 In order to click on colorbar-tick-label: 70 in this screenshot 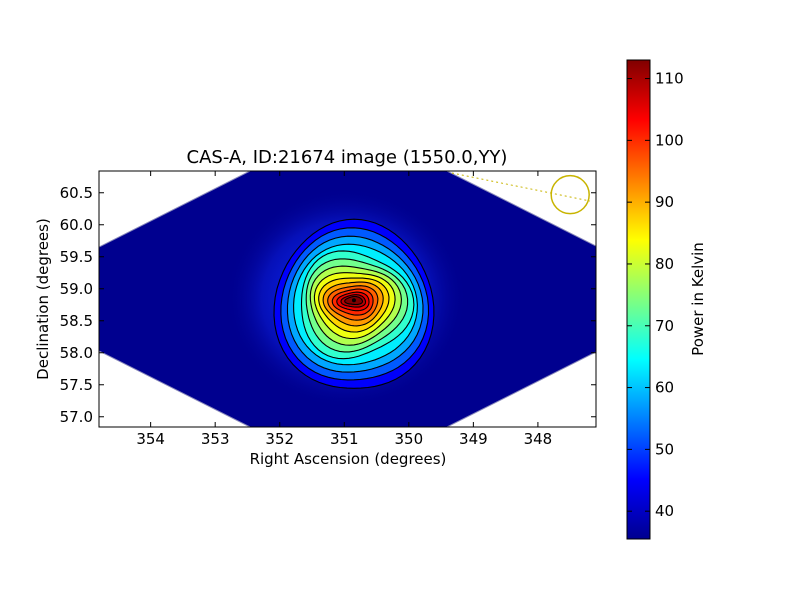, I will do `click(664, 326)`.